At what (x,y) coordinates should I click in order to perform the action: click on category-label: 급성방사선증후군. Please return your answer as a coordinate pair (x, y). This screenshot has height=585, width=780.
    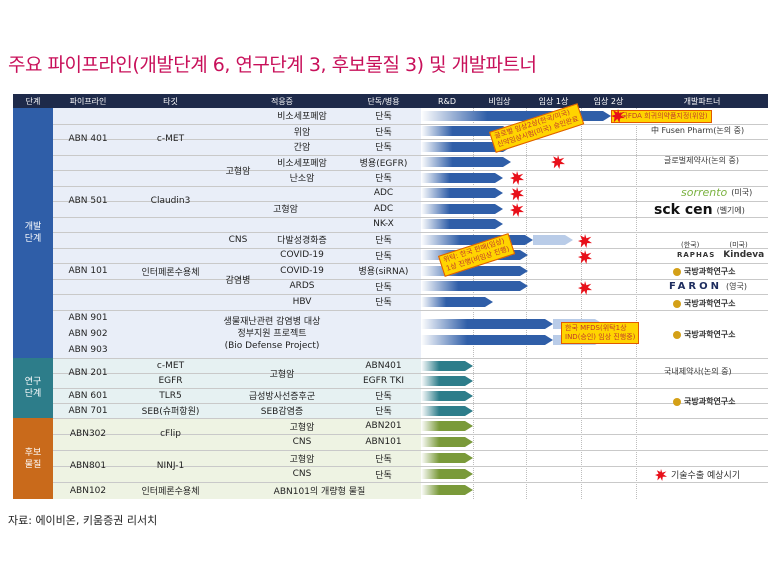
    Looking at the image, I should click on (282, 397).